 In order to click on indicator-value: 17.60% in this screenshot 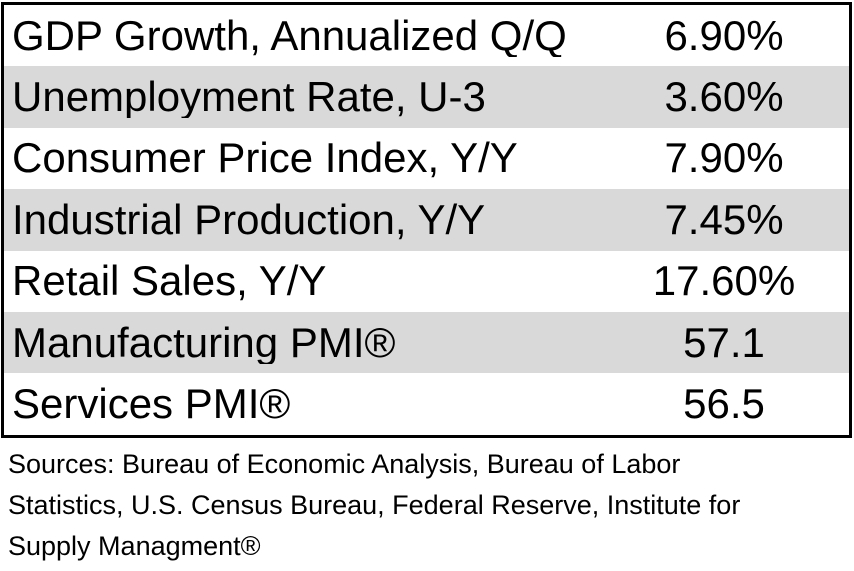, I will do `click(724, 281)`.